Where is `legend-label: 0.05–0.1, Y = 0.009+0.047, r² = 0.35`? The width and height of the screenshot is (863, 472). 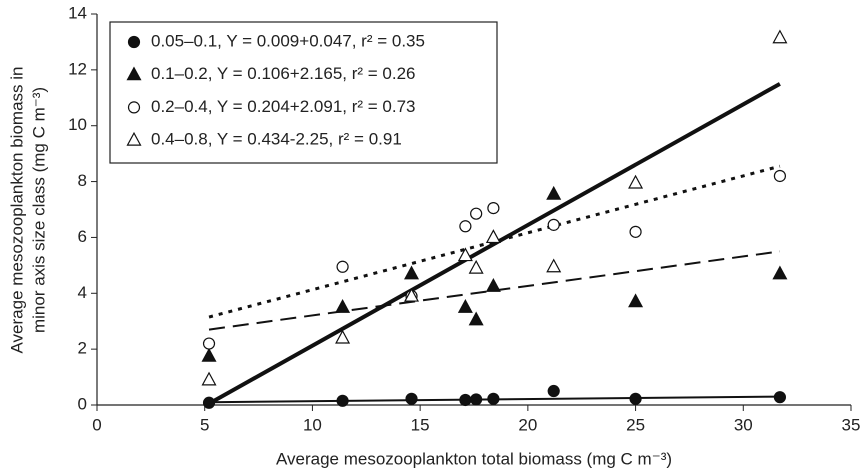
legend-label: 0.05–0.1, Y = 0.009+0.047, r² = 0.35 is located at coordinates (288, 40).